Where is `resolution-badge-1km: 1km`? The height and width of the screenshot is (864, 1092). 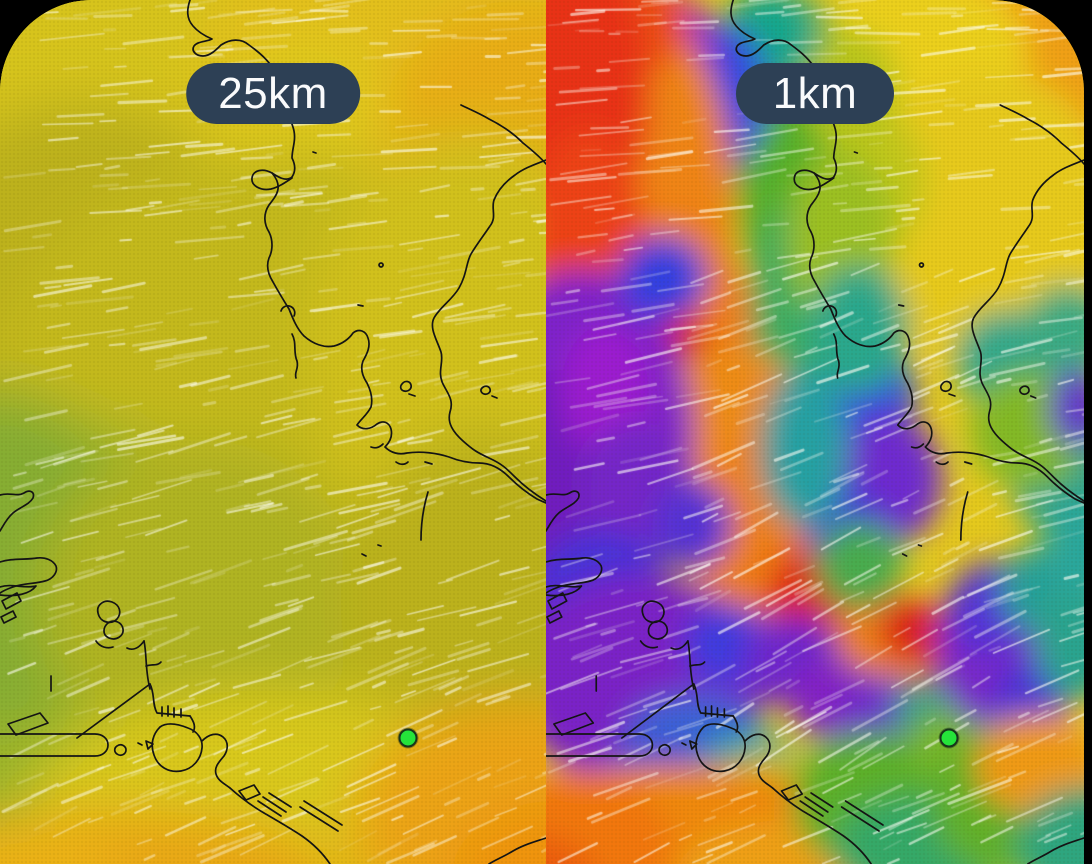
resolution-badge-1km: 1km is located at coordinates (815, 93).